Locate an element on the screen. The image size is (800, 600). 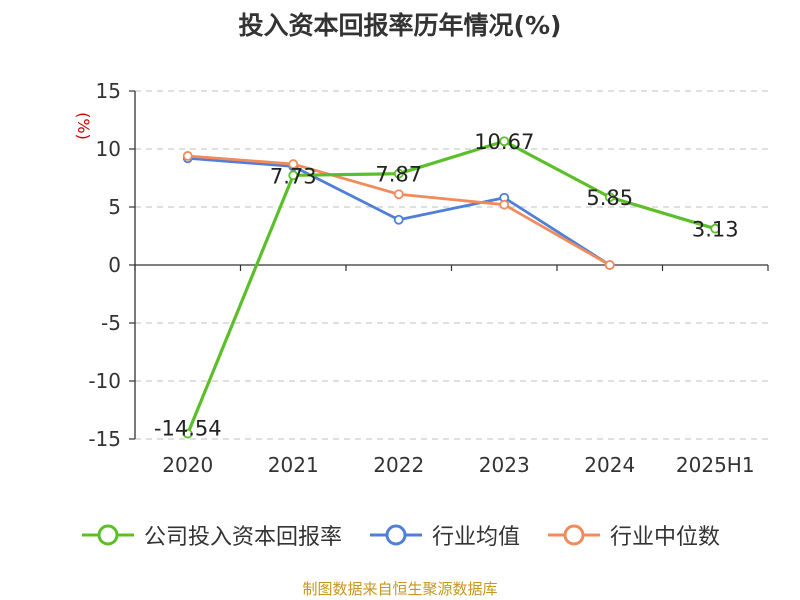
y-tick-label: -15 is located at coordinates (104, 439).